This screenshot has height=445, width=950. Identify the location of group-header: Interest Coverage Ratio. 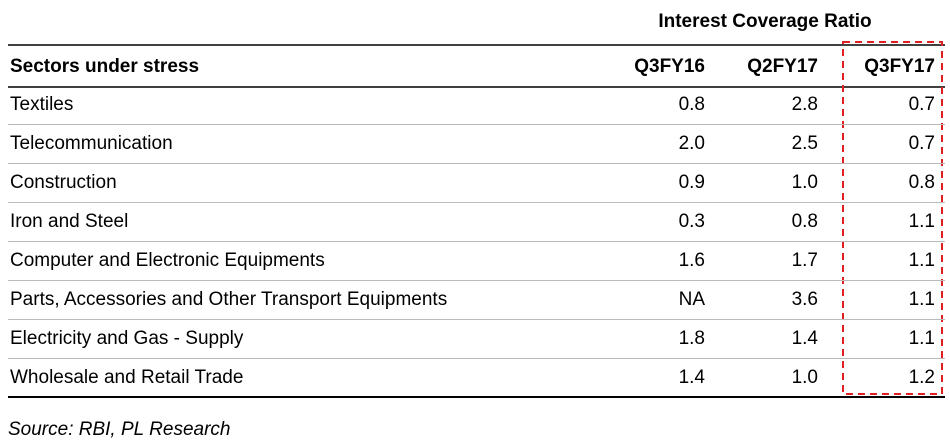
(764, 21).